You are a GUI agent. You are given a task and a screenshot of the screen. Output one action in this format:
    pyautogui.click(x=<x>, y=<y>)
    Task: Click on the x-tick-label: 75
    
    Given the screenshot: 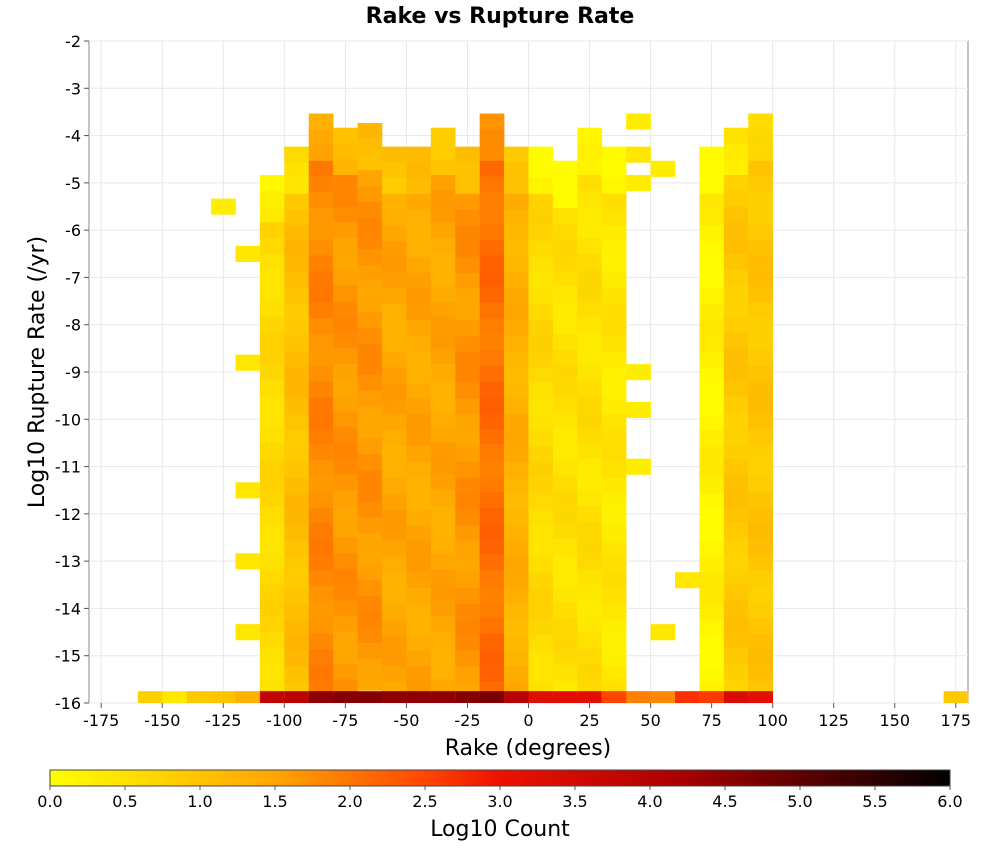 What is the action you would take?
    pyautogui.click(x=711, y=720)
    